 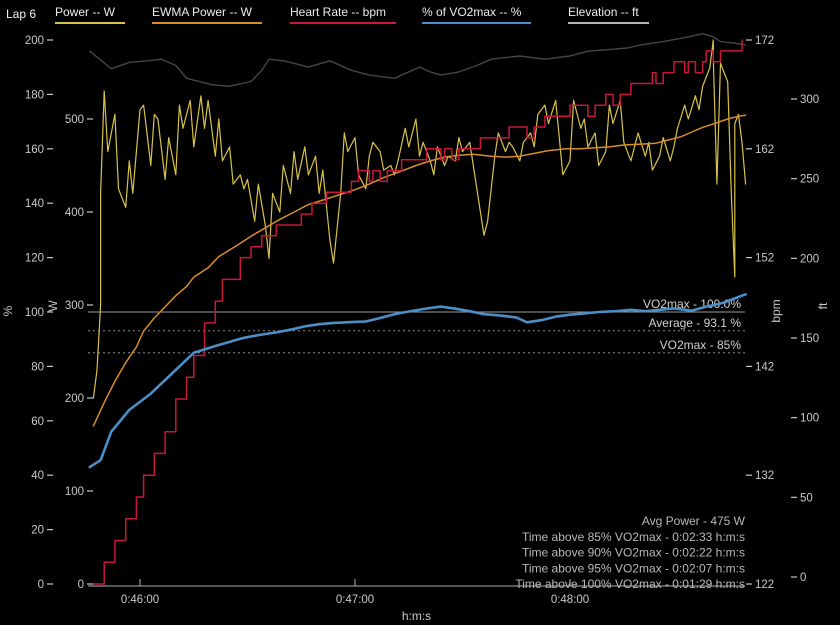 What do you see at coordinates (34, 313) in the screenshot?
I see `pct-tick-label: 100` at bounding box center [34, 313].